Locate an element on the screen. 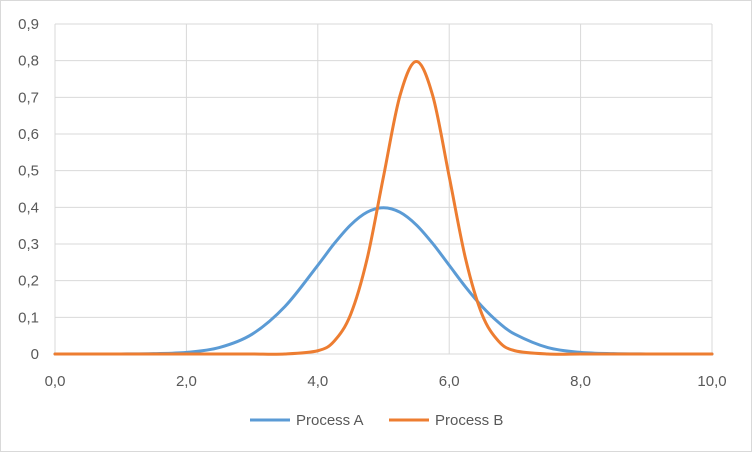  y-tick-label: 0,2 is located at coordinates (28, 281).